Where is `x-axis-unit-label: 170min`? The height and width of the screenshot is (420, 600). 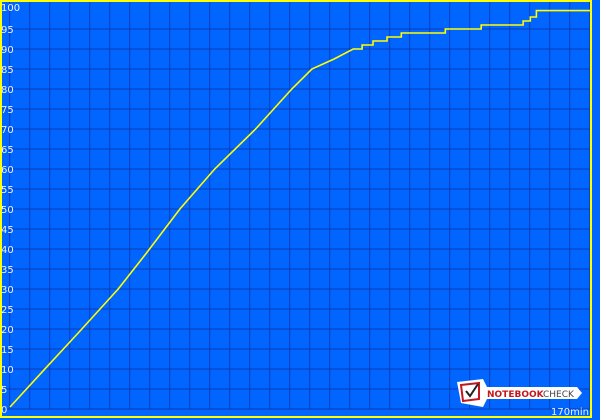 x-axis-unit-label: 170min is located at coordinates (570, 412).